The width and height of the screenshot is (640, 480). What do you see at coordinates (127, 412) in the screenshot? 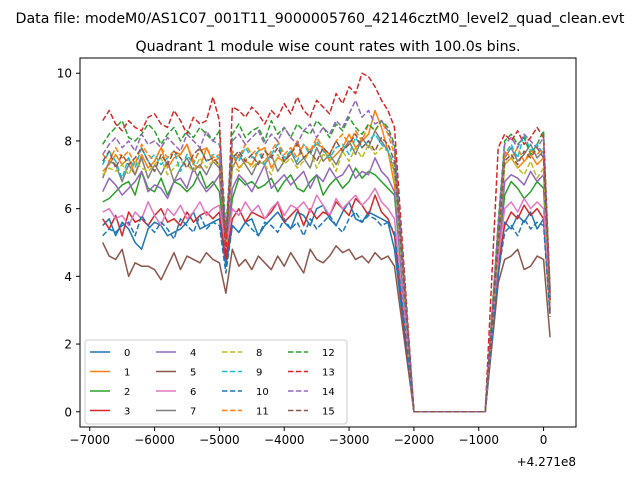
I see `legend-label-3: 3` at bounding box center [127, 412].